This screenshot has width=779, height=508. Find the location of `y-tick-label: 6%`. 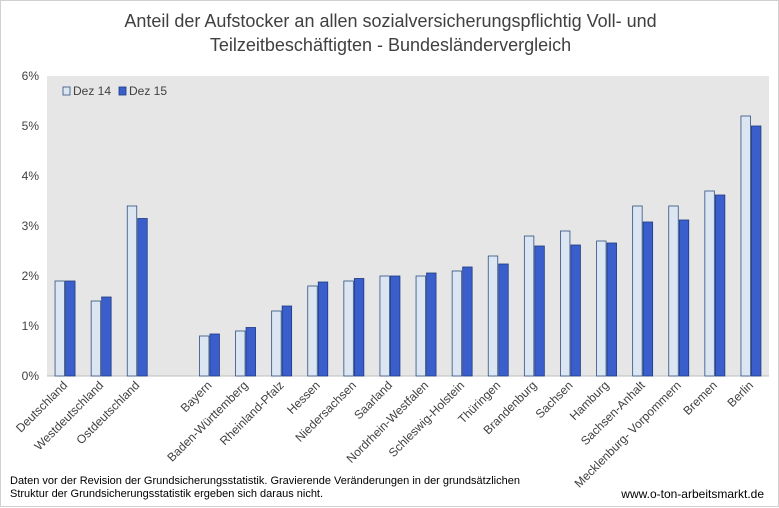

y-tick-label: 6% is located at coordinates (31, 76).